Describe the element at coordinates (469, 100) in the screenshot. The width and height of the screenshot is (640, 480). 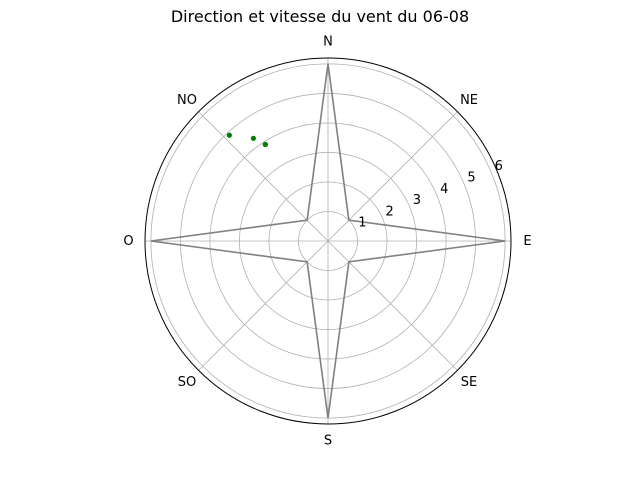
I see `direction-label-ne: NE` at that location.